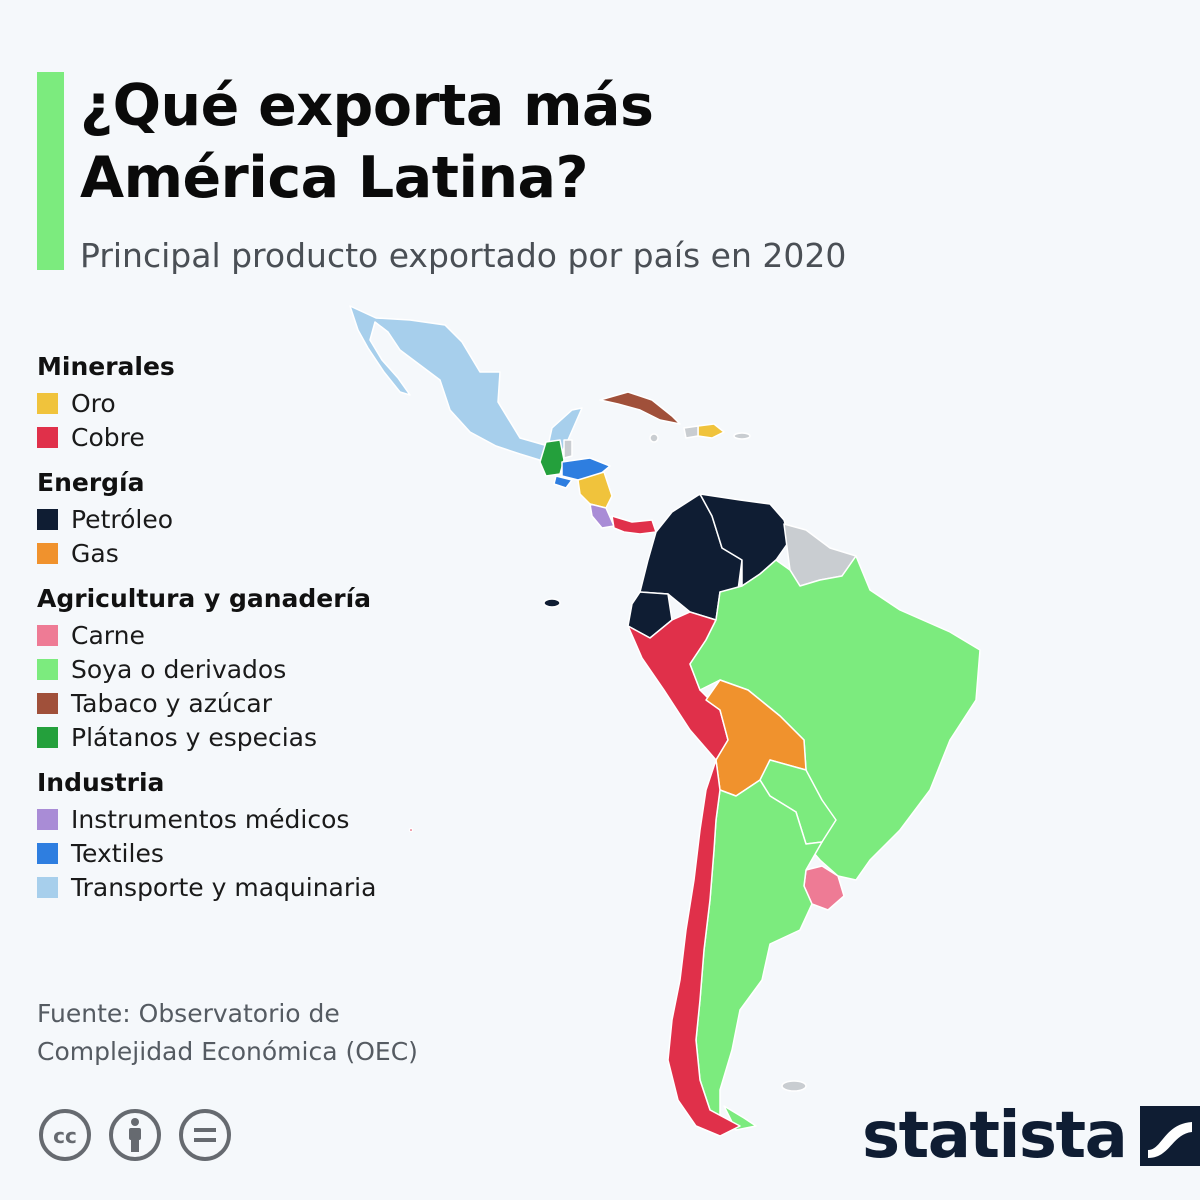  What do you see at coordinates (188, 1013) in the screenshot?
I see `source-line-1: Fuente: Observatorio de` at bounding box center [188, 1013].